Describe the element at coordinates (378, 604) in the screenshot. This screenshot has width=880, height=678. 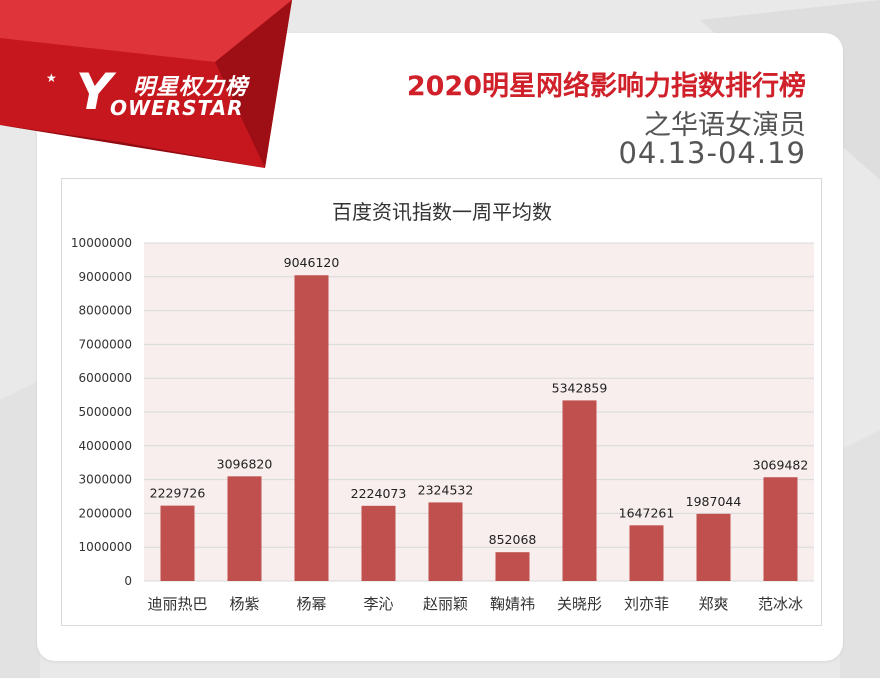
I see `x-tick-label: 李沁` at that location.